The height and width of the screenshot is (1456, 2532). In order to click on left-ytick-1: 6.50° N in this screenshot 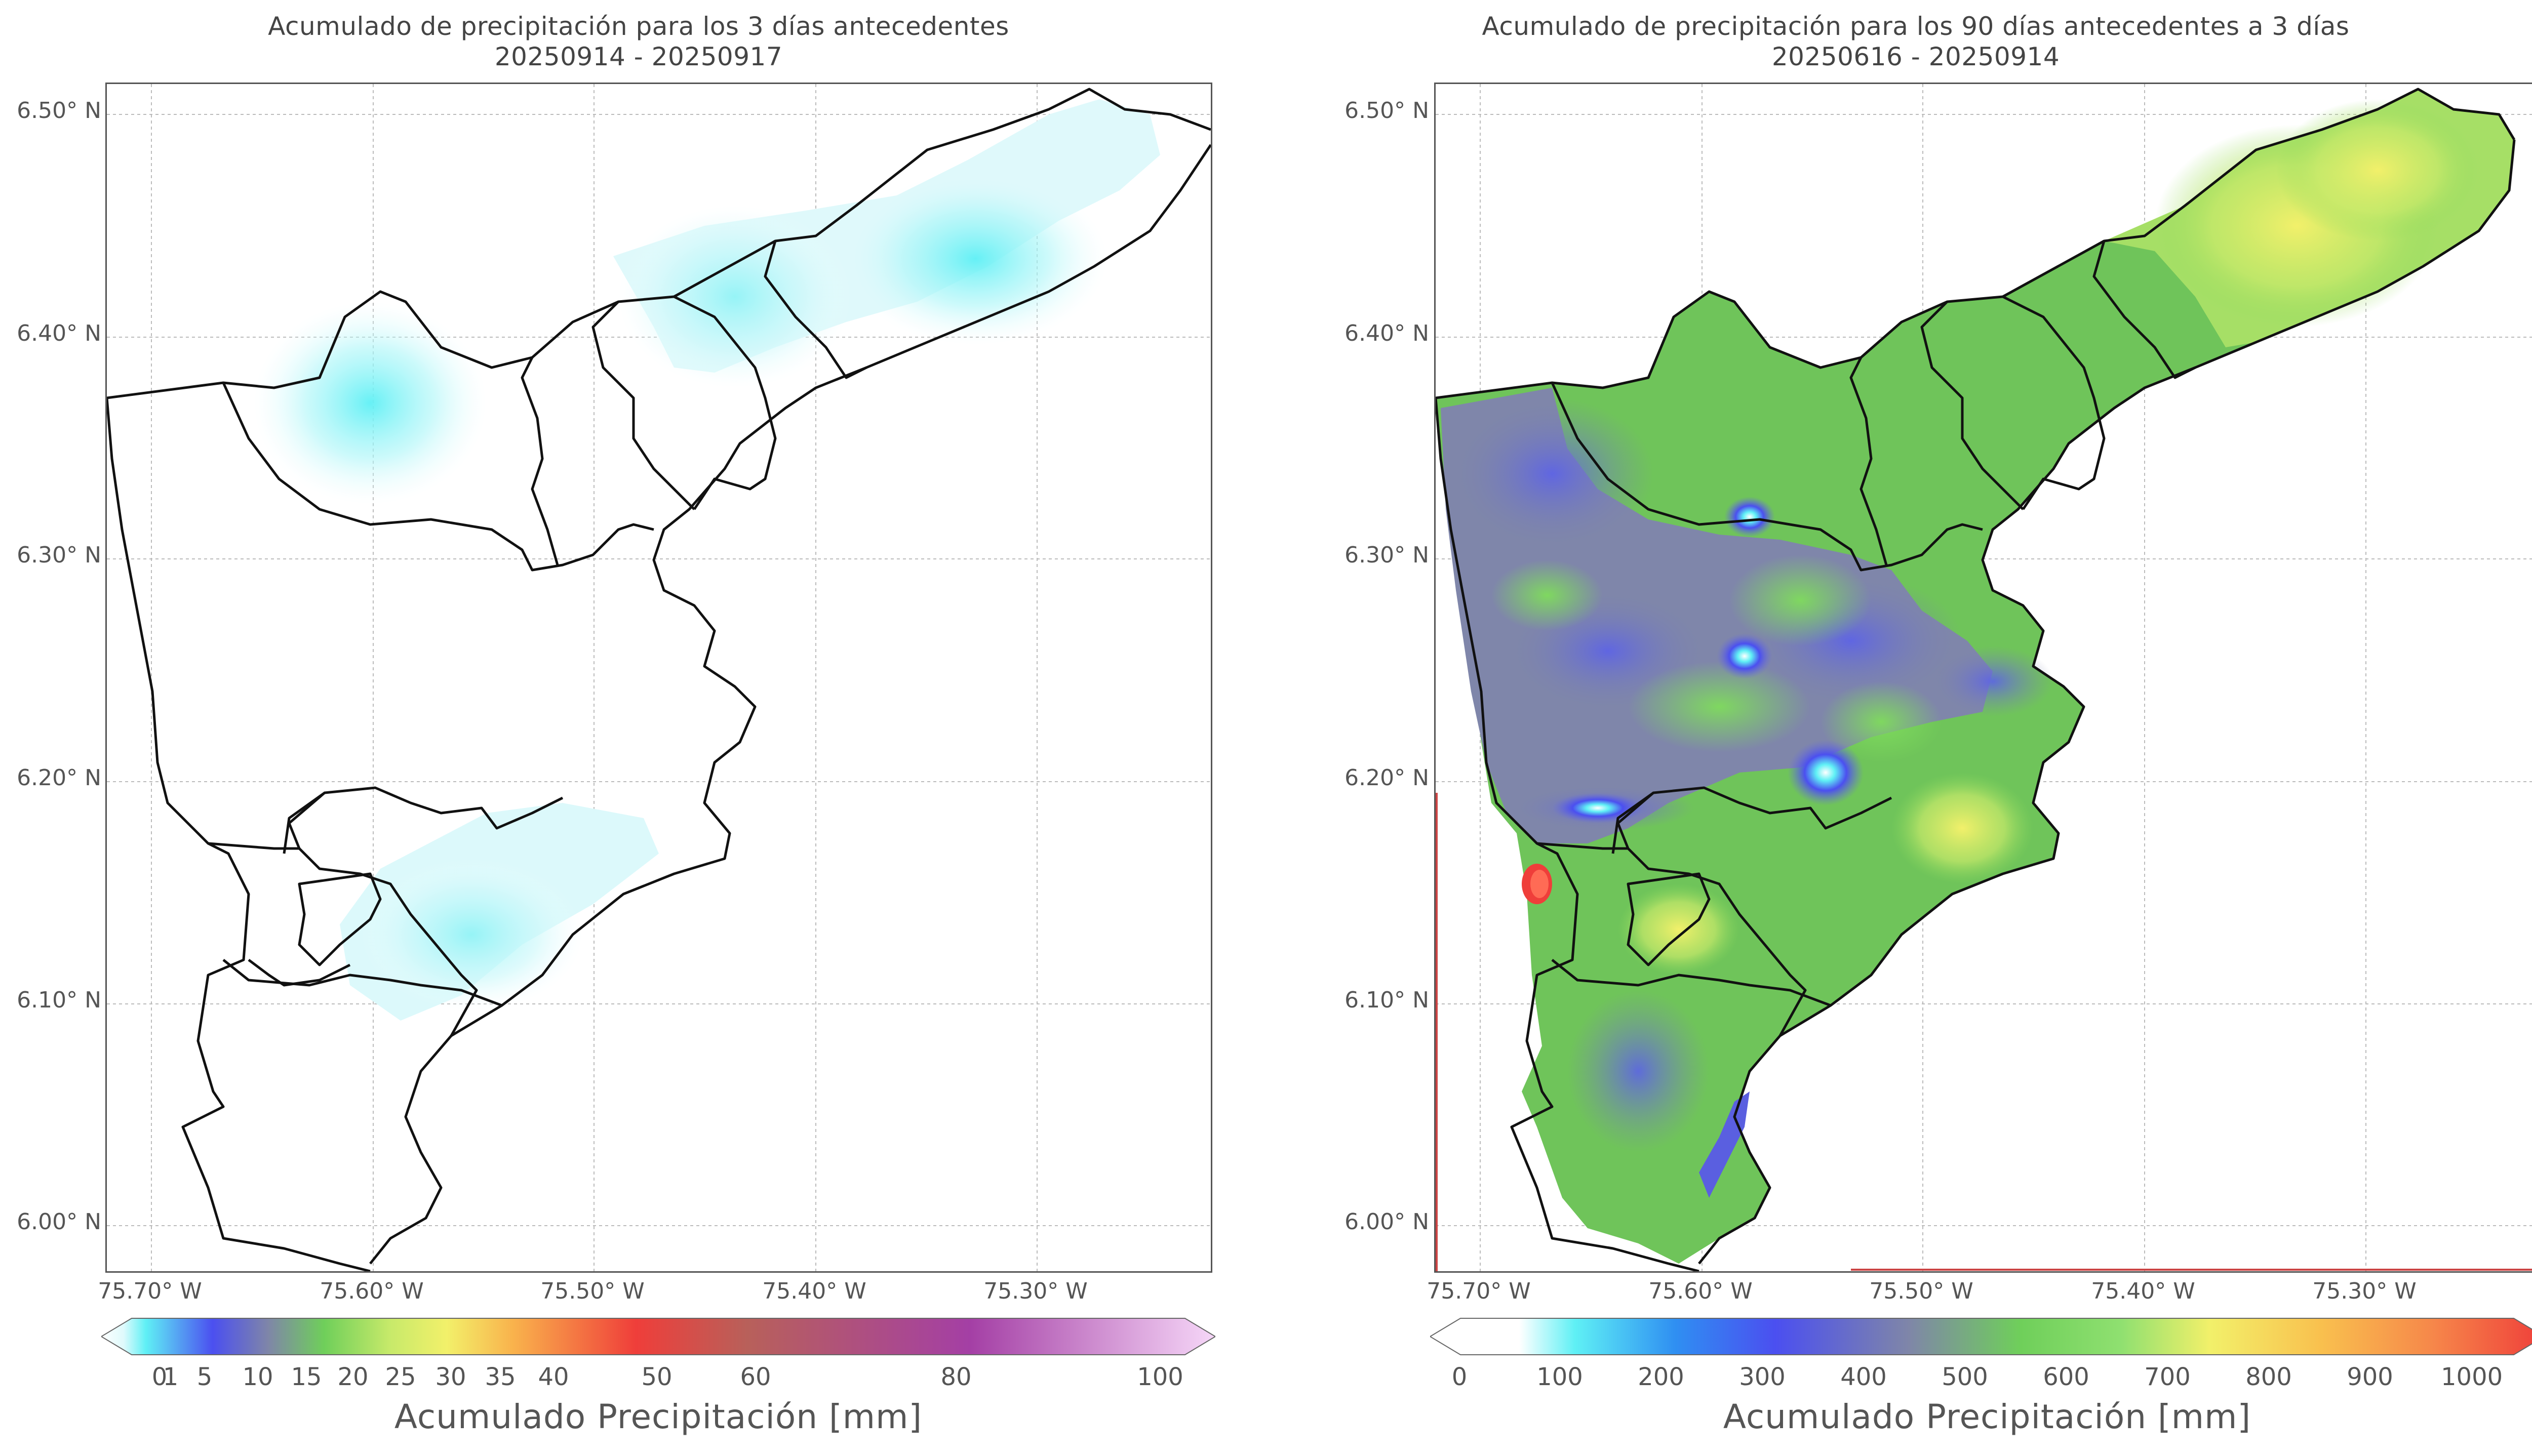, I will do `click(59, 111)`.